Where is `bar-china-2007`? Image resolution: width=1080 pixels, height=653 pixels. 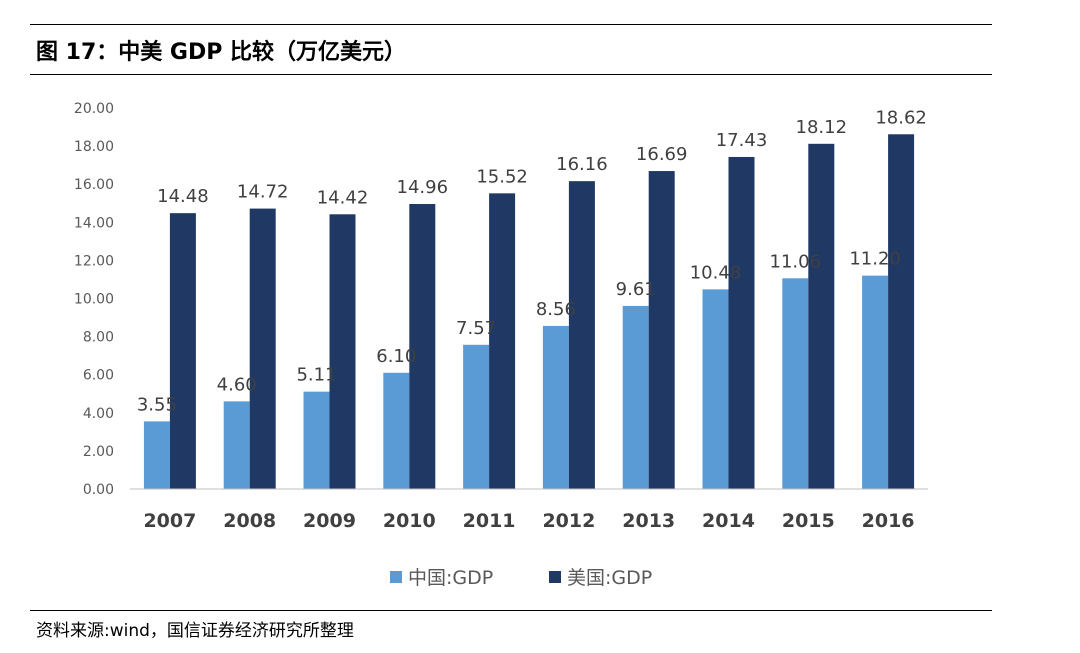 bar-china-2007 is located at coordinates (156, 455).